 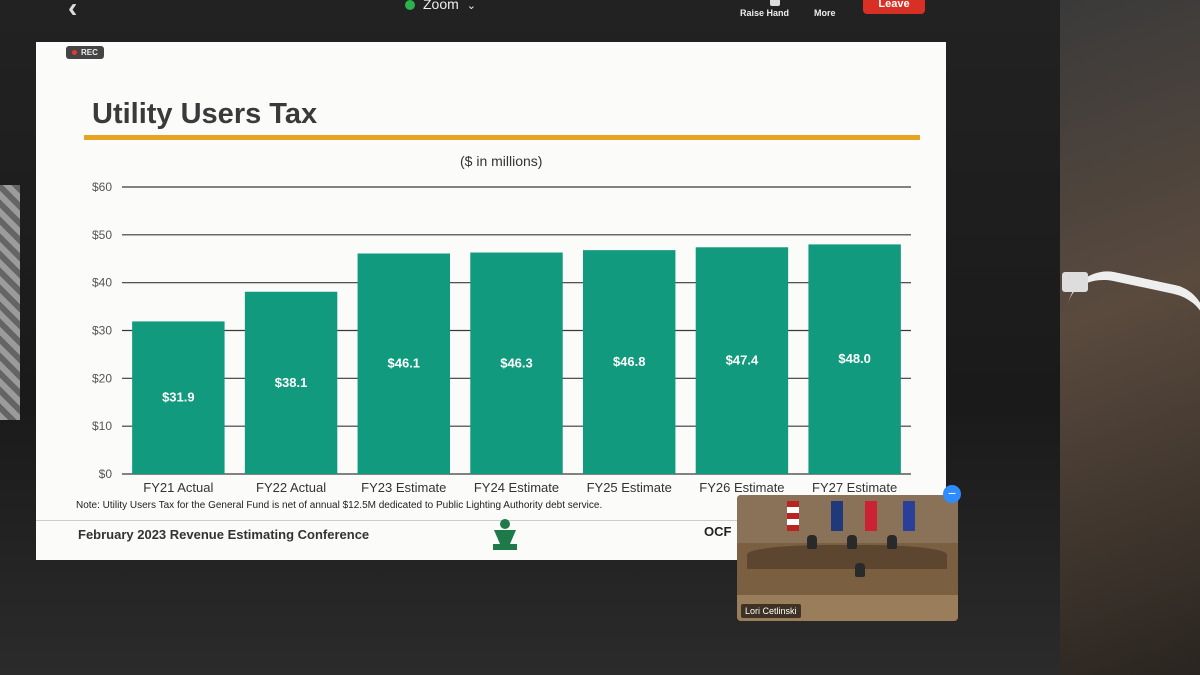 I want to click on recording-badge: REC, so click(x=85, y=52).